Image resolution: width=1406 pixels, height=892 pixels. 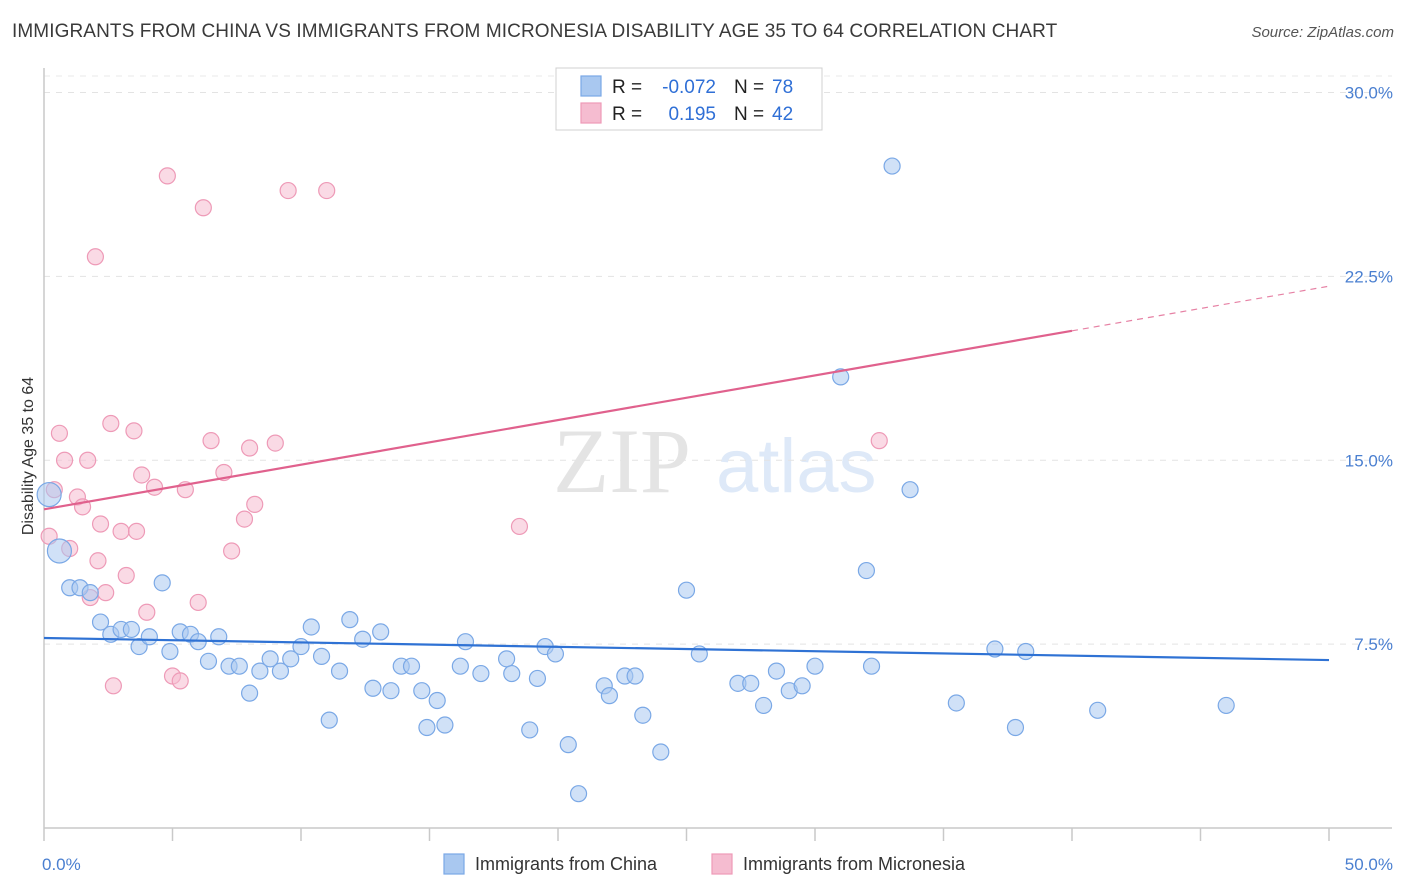 What do you see at coordinates (689, 99) in the screenshot?
I see `top-legend: R = -0.072 N = 78 R = 0.195 N = 42` at bounding box center [689, 99].